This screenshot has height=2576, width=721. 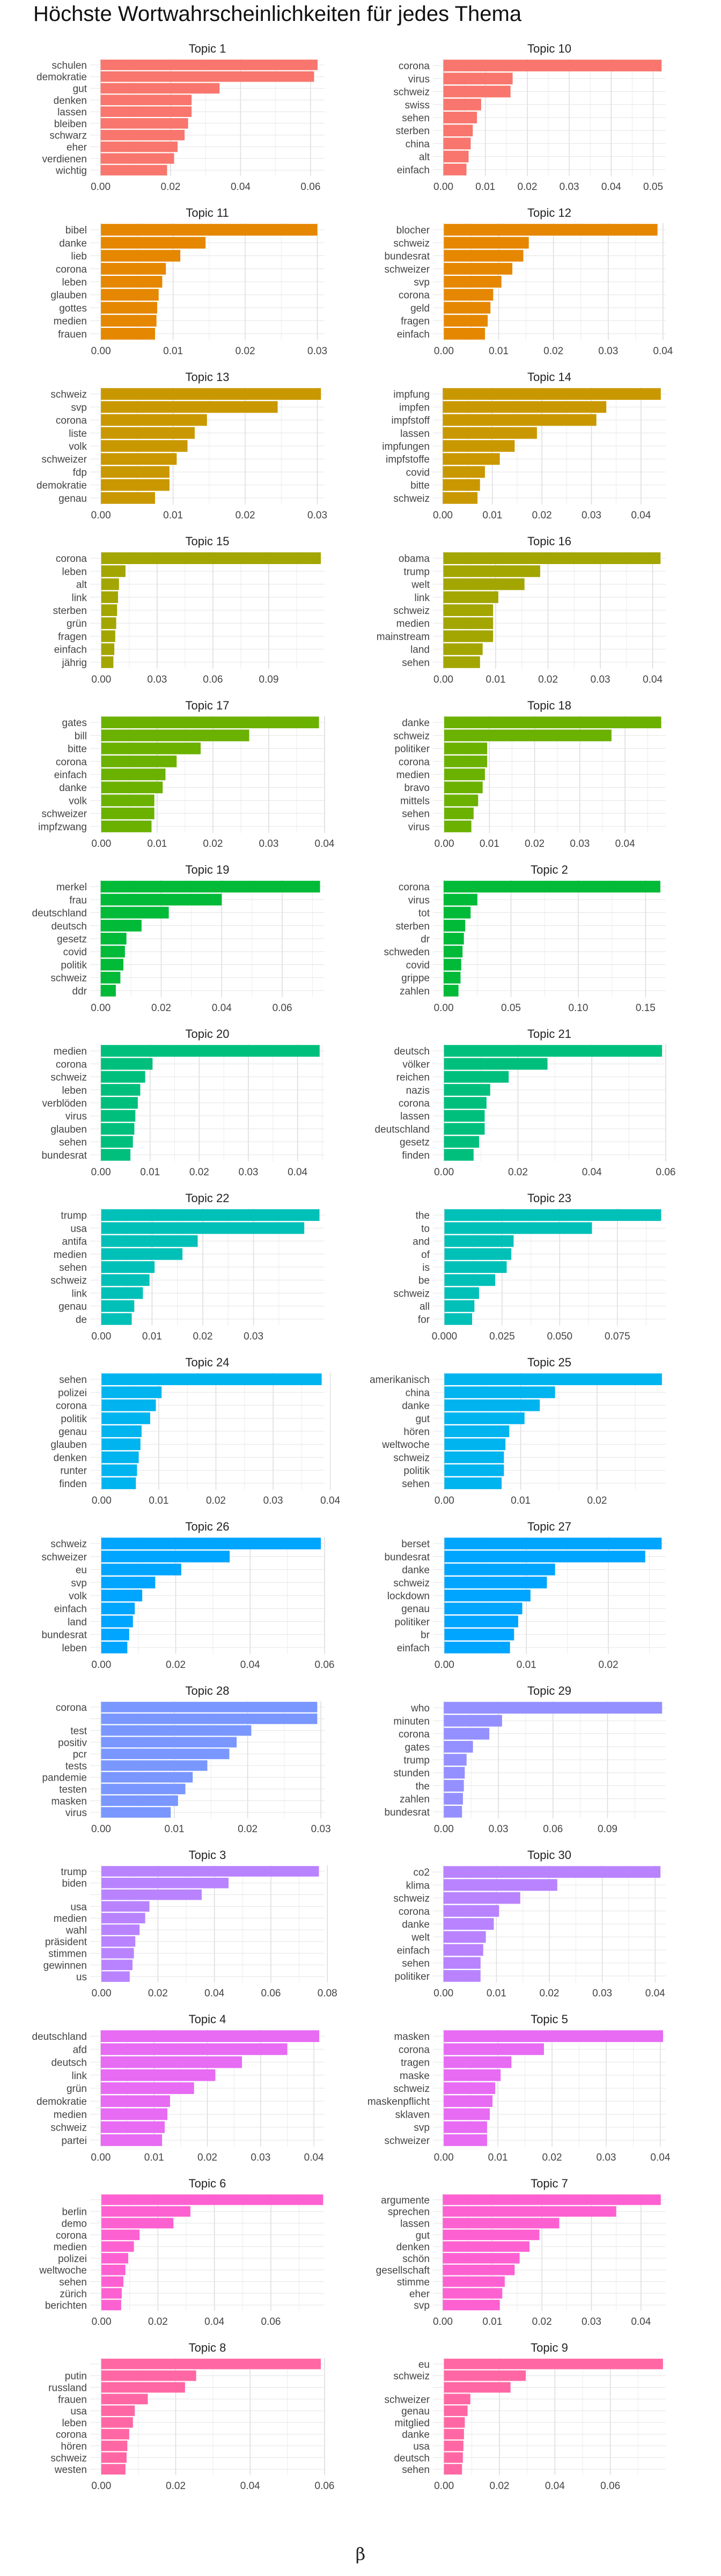 I want to click on x-tick-label: 0.08, so click(x=327, y=1993).